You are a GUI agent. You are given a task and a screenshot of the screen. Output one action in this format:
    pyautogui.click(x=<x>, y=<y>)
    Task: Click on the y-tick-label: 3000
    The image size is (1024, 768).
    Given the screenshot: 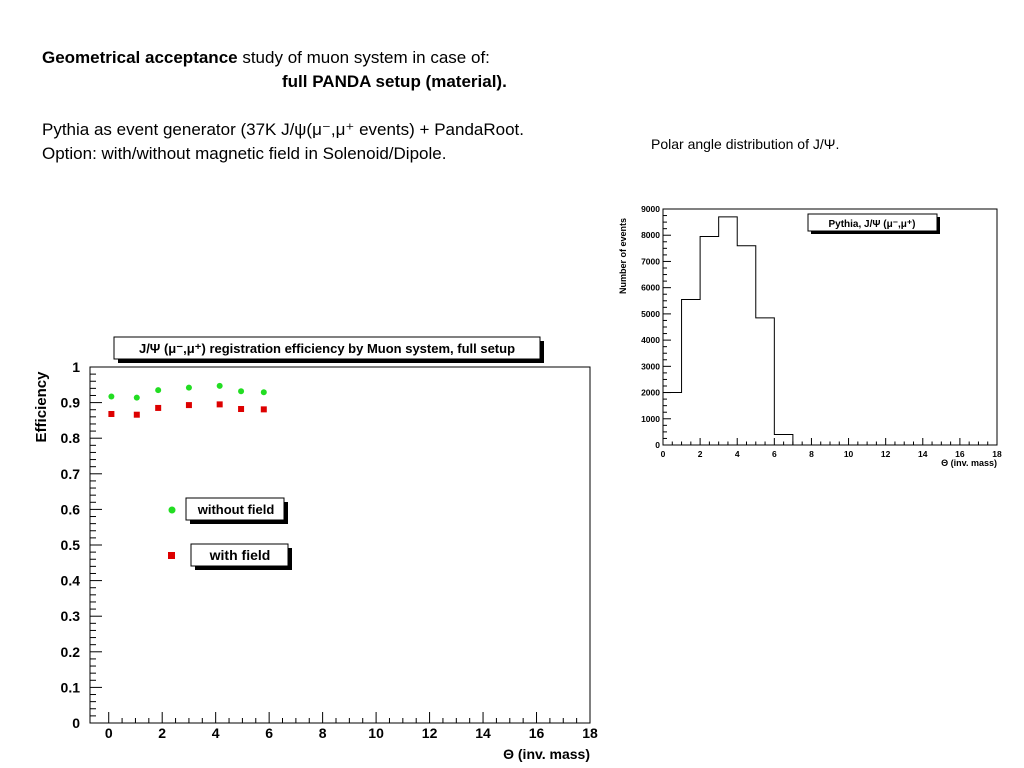 What is the action you would take?
    pyautogui.click(x=650, y=366)
    